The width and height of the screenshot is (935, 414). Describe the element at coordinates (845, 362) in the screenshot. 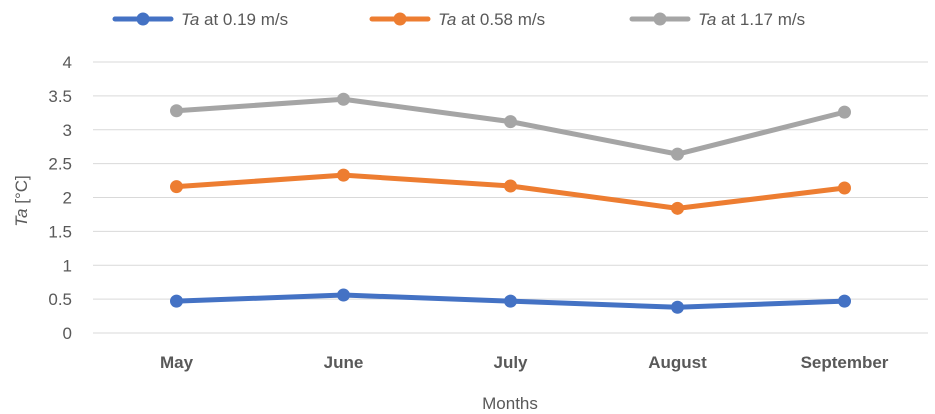

I see `x-category-label: September` at that location.